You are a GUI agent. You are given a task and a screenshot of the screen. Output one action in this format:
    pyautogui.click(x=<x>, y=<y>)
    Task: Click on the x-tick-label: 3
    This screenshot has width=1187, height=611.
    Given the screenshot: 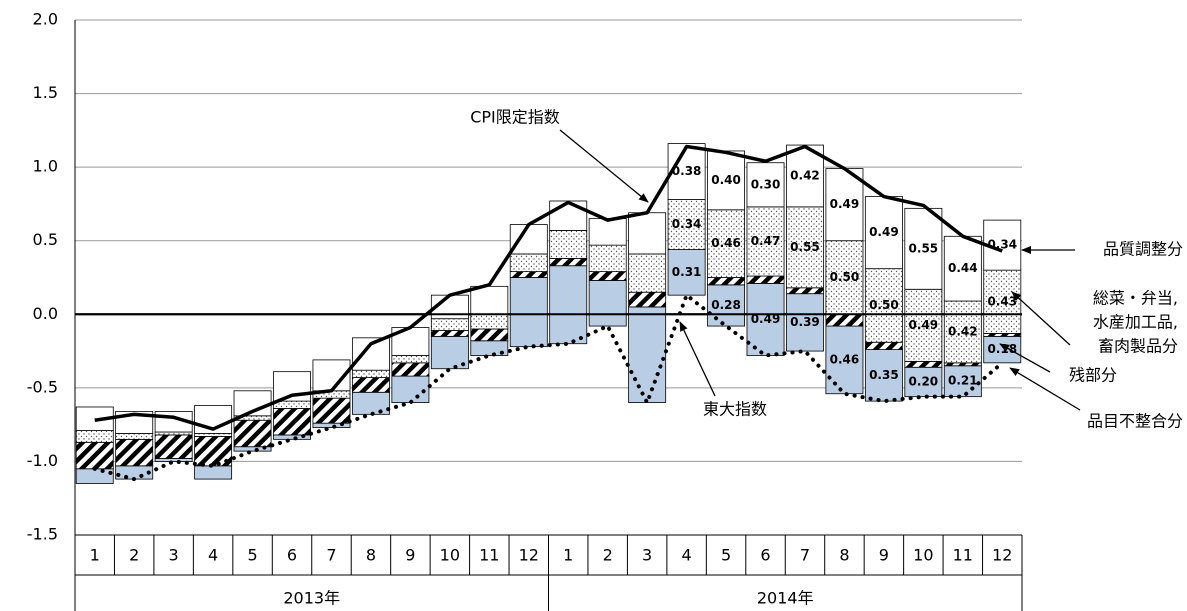 What is the action you would take?
    pyautogui.click(x=174, y=555)
    